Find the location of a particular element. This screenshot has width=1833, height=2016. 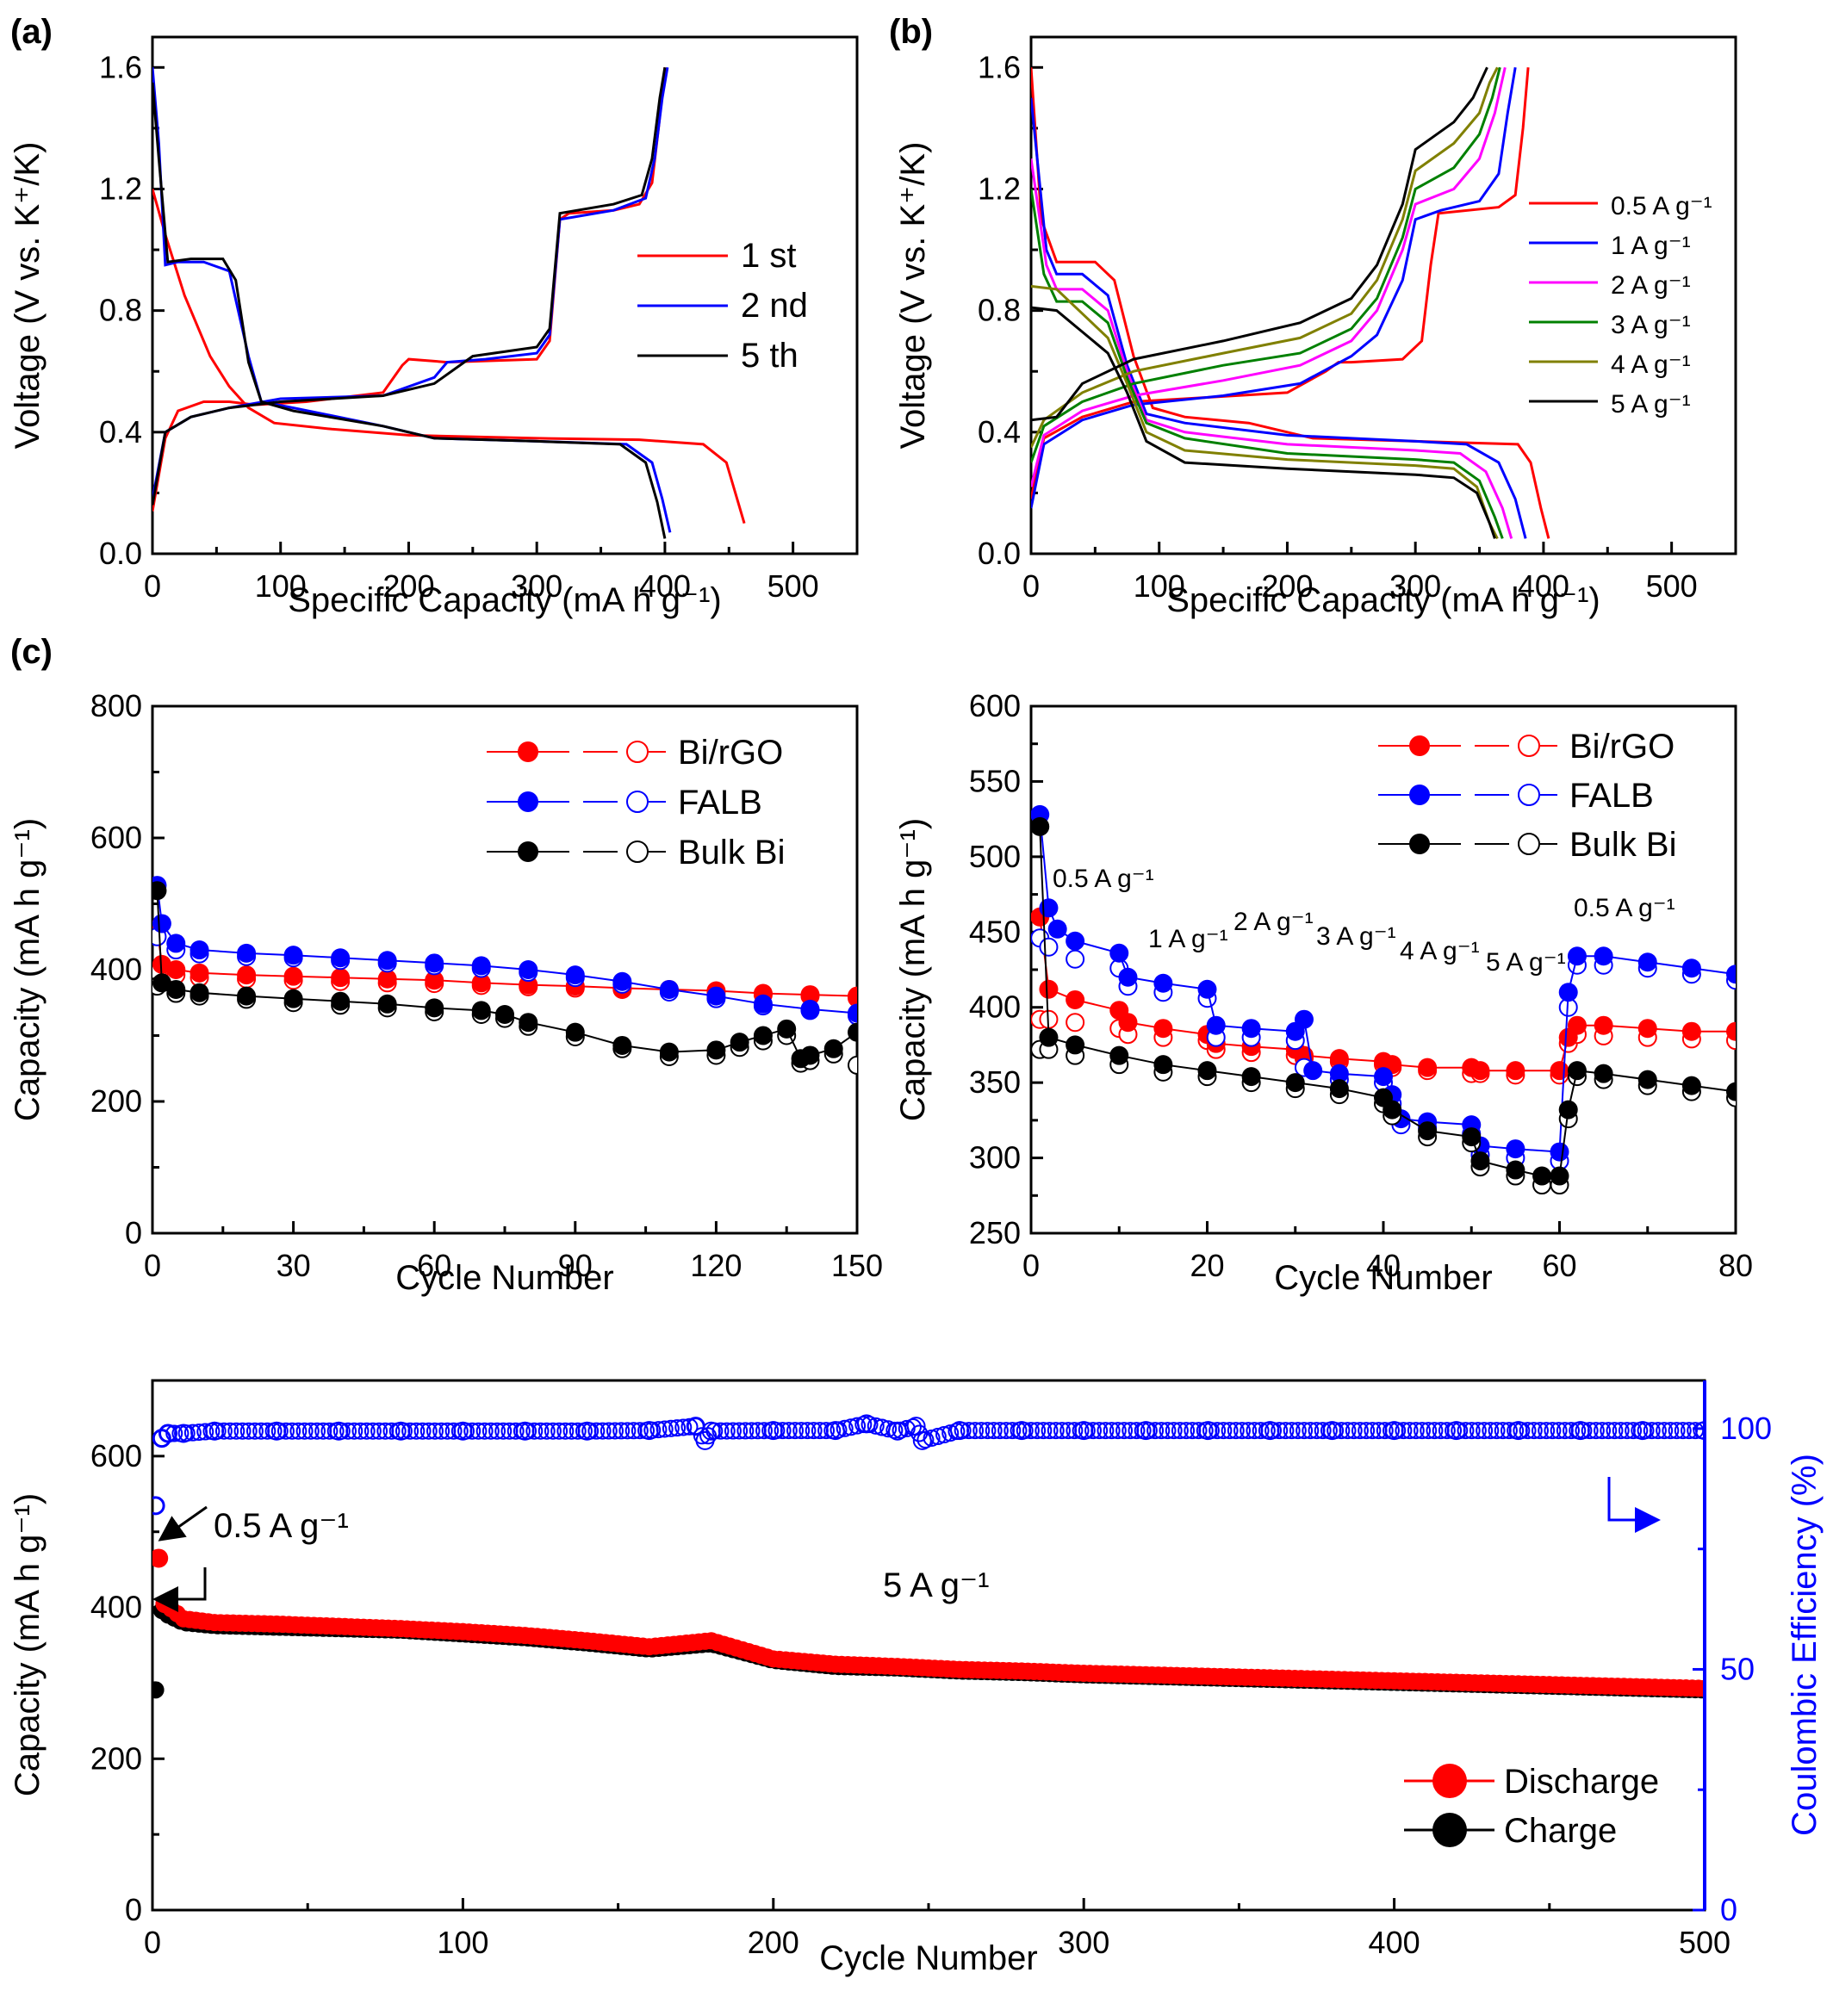

y2-tick-label: 100 is located at coordinates (1746, 1428).